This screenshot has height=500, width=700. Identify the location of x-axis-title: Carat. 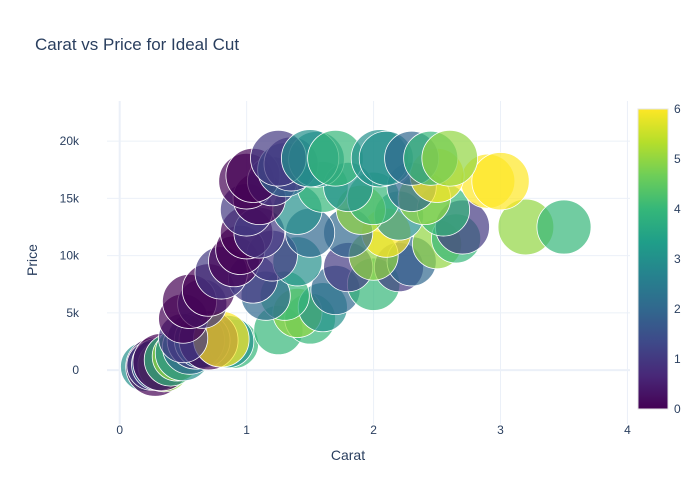
(348, 455).